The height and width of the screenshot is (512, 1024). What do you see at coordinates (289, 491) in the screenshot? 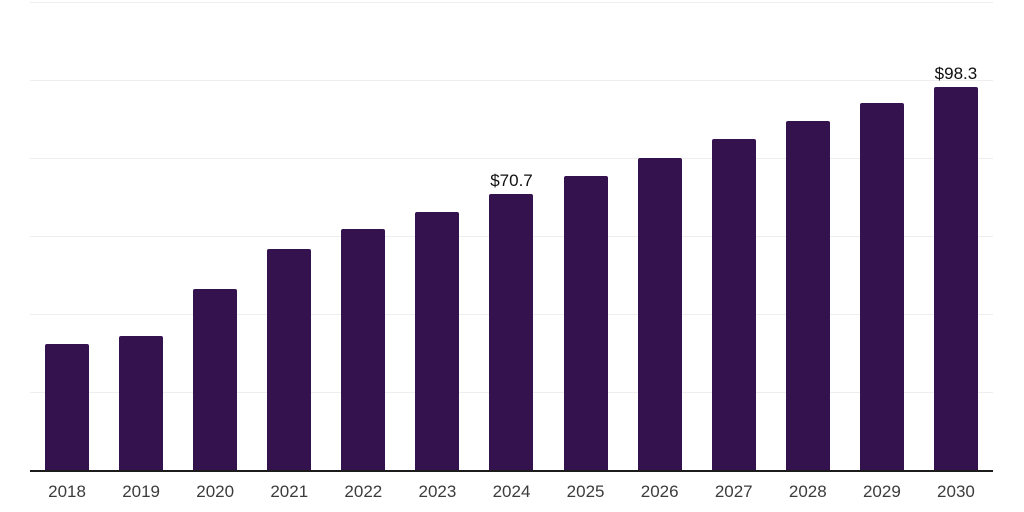
I see `x-tick-label-2021: 2021` at bounding box center [289, 491].